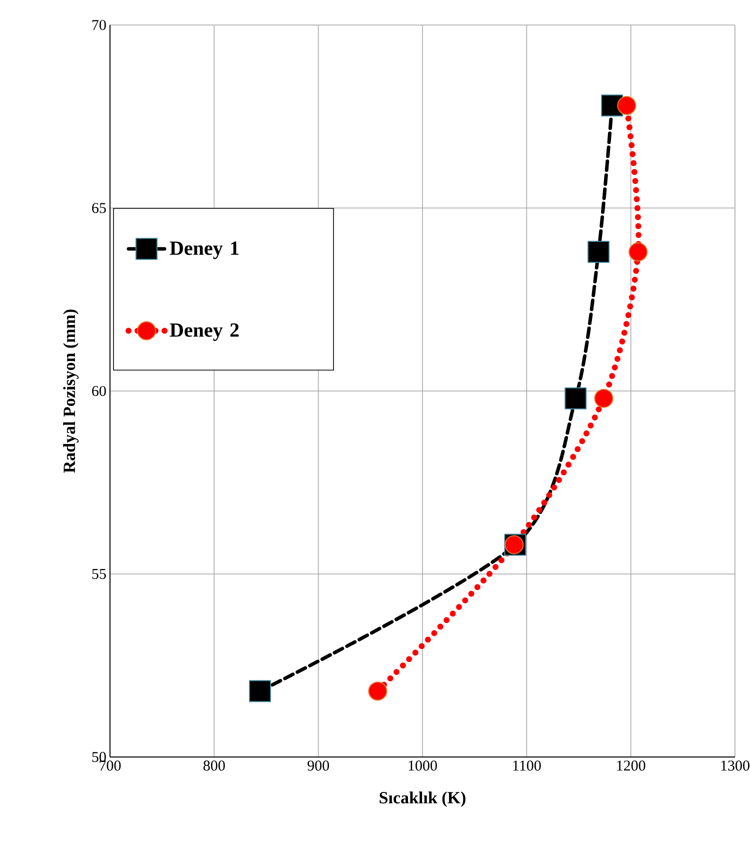 The image size is (750, 868). Describe the element at coordinates (99, 208) in the screenshot. I see `y-tick-label: 65` at that location.